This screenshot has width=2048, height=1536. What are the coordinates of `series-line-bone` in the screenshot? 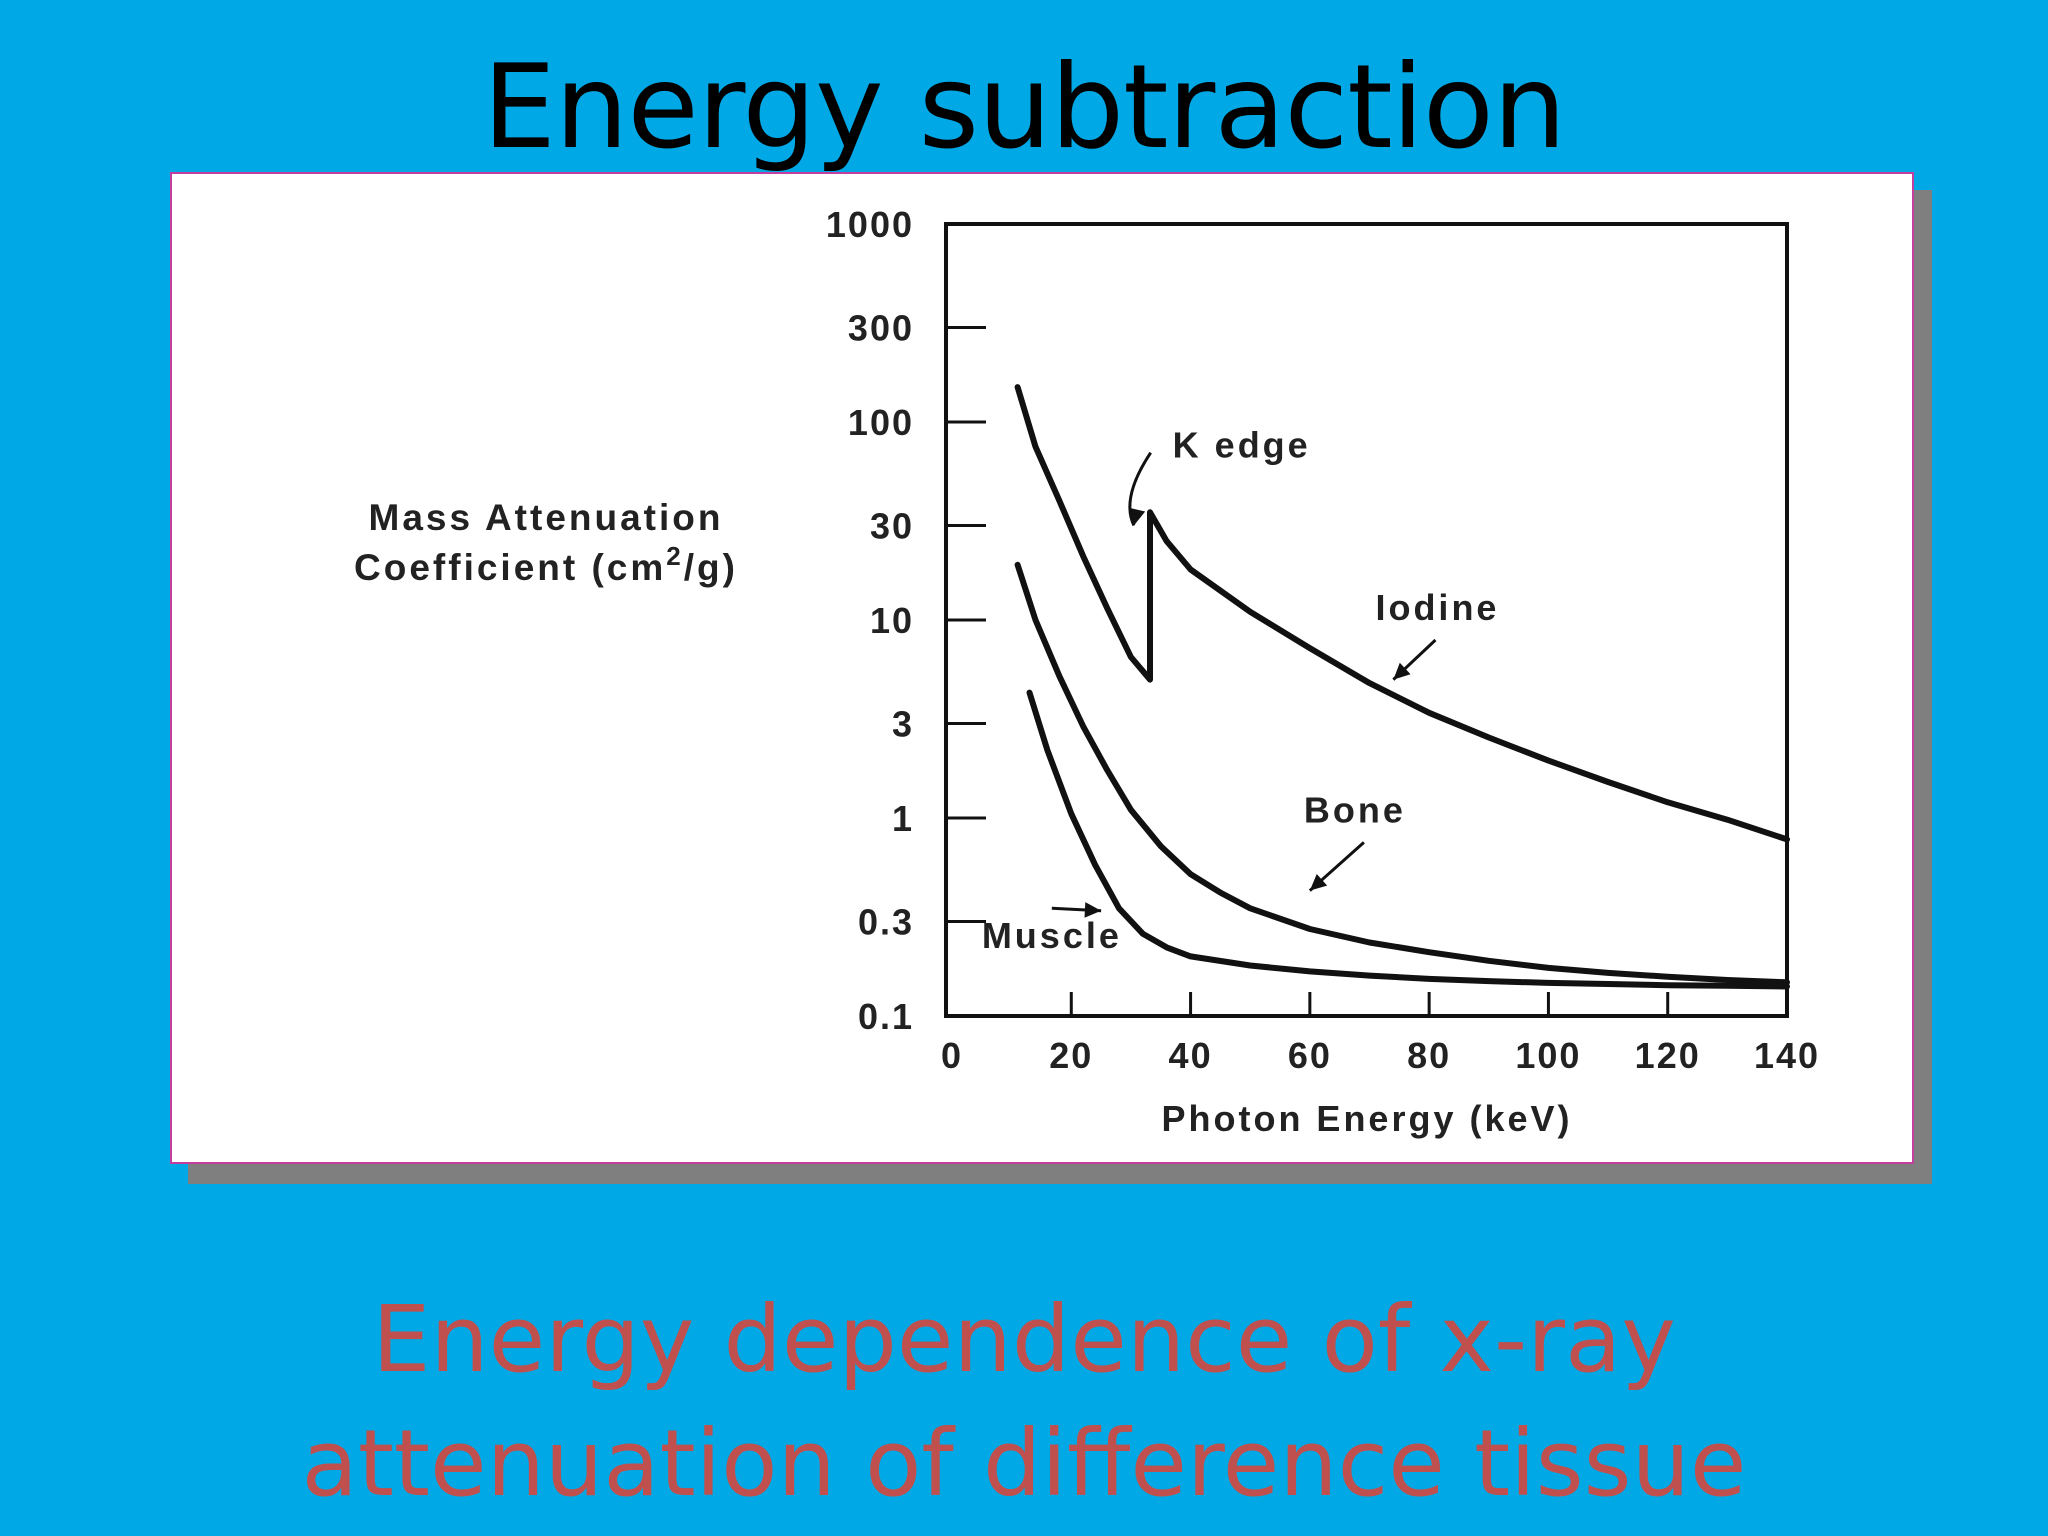 It's located at (1402, 773).